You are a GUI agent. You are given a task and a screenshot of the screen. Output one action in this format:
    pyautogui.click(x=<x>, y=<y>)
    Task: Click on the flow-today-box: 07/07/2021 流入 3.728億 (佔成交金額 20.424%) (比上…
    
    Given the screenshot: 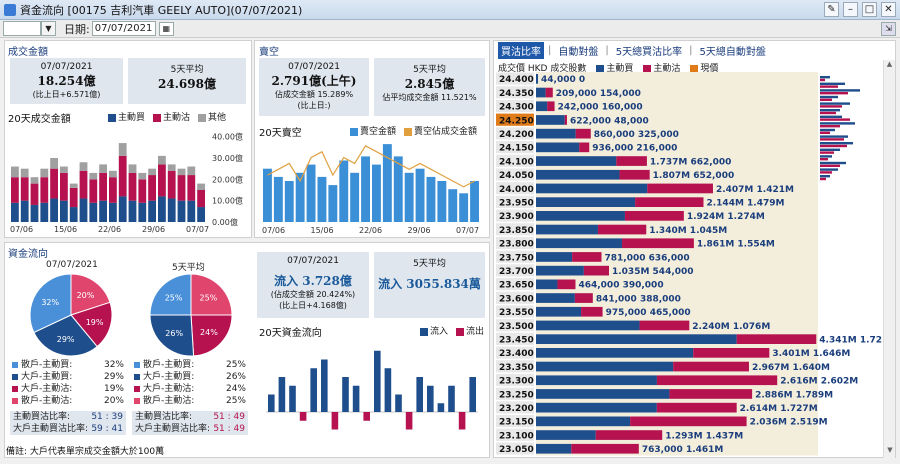 What is the action you would take?
    pyautogui.click(x=313, y=285)
    